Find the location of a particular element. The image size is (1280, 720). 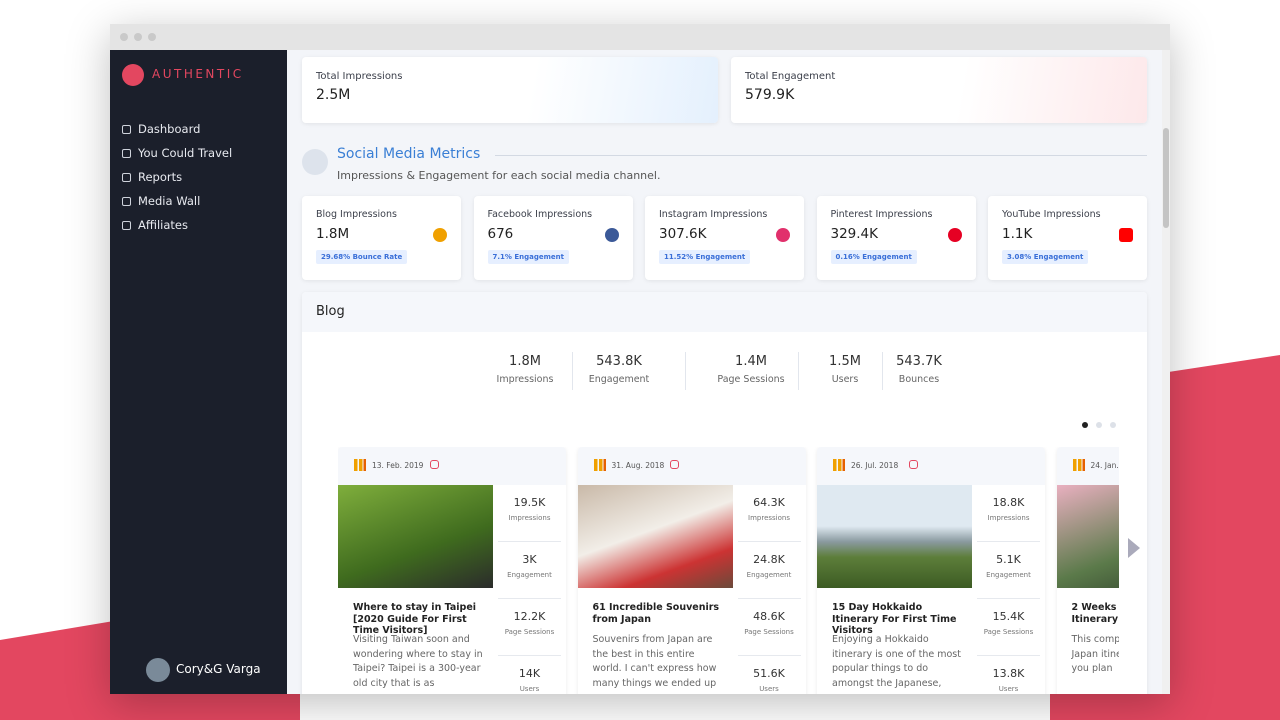

nav-item: Dashboard is located at coordinates (169, 129).